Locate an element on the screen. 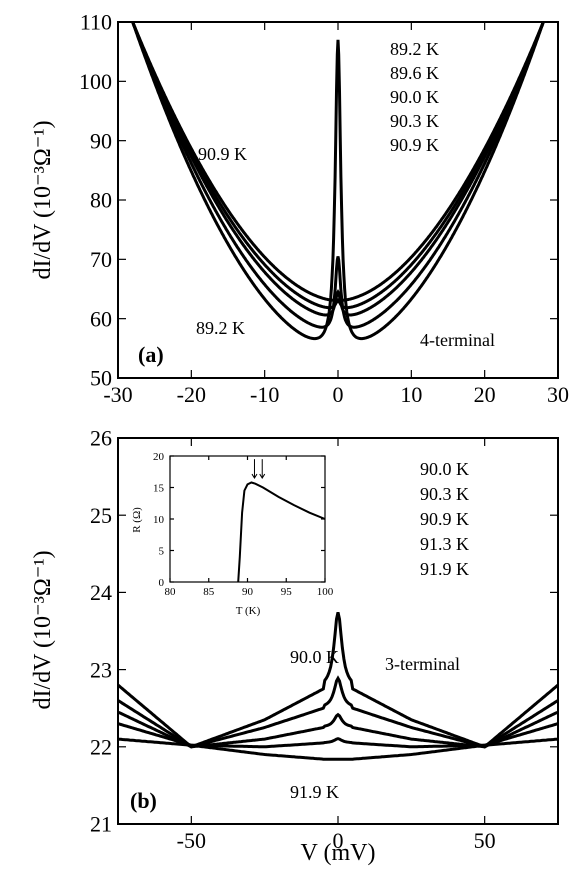  x-tick-label: 100 is located at coordinates (325, 592).